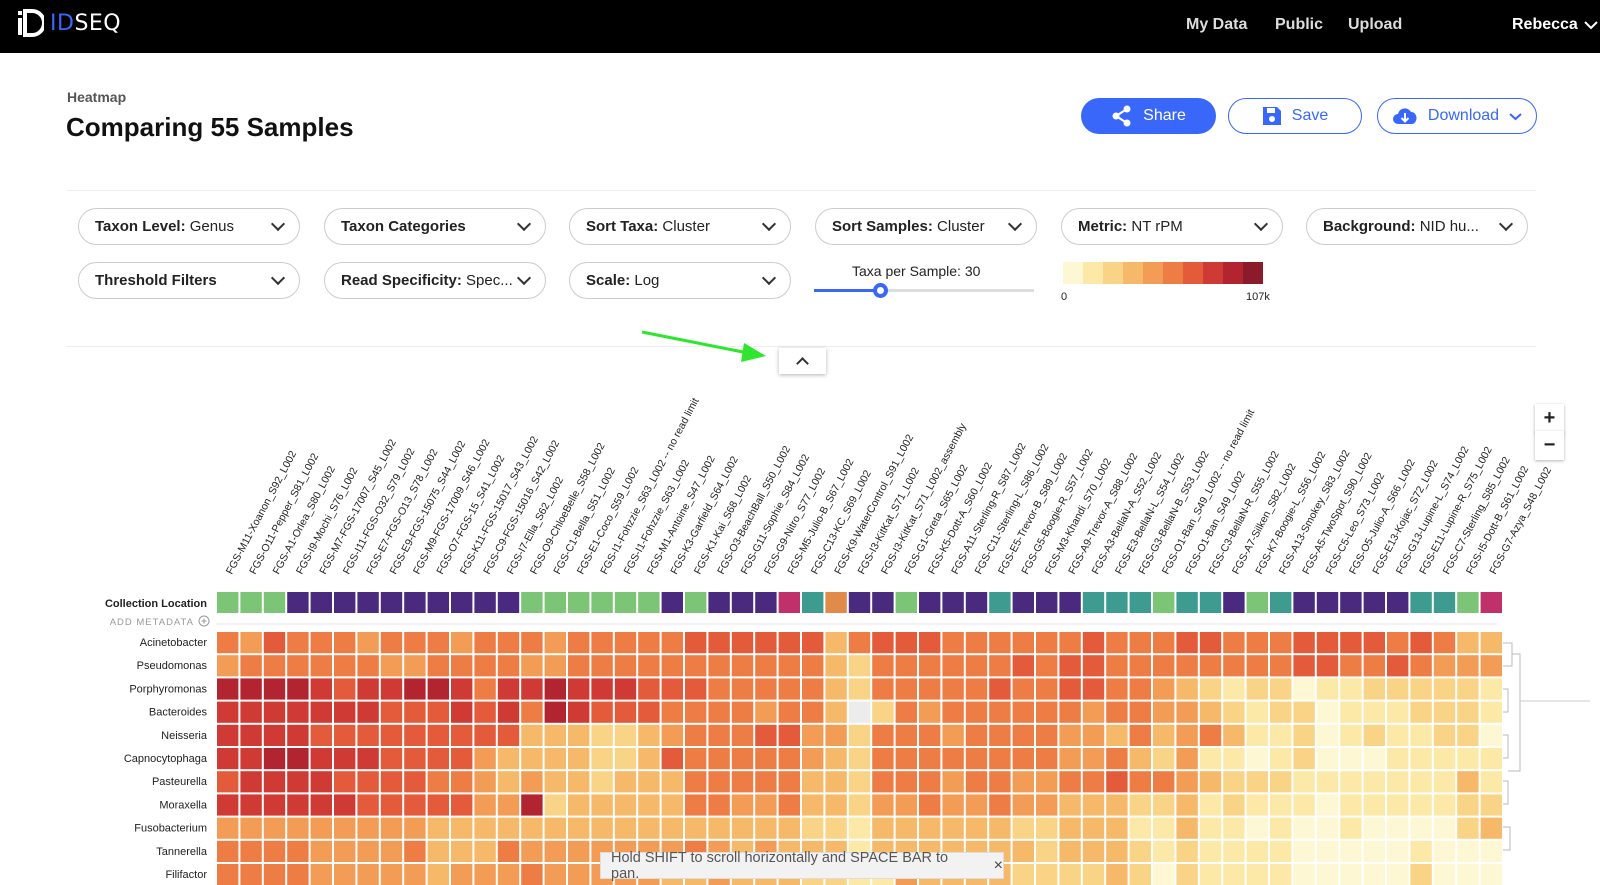  Describe the element at coordinates (1457, 116) in the screenshot. I see `download-button: Download` at that location.